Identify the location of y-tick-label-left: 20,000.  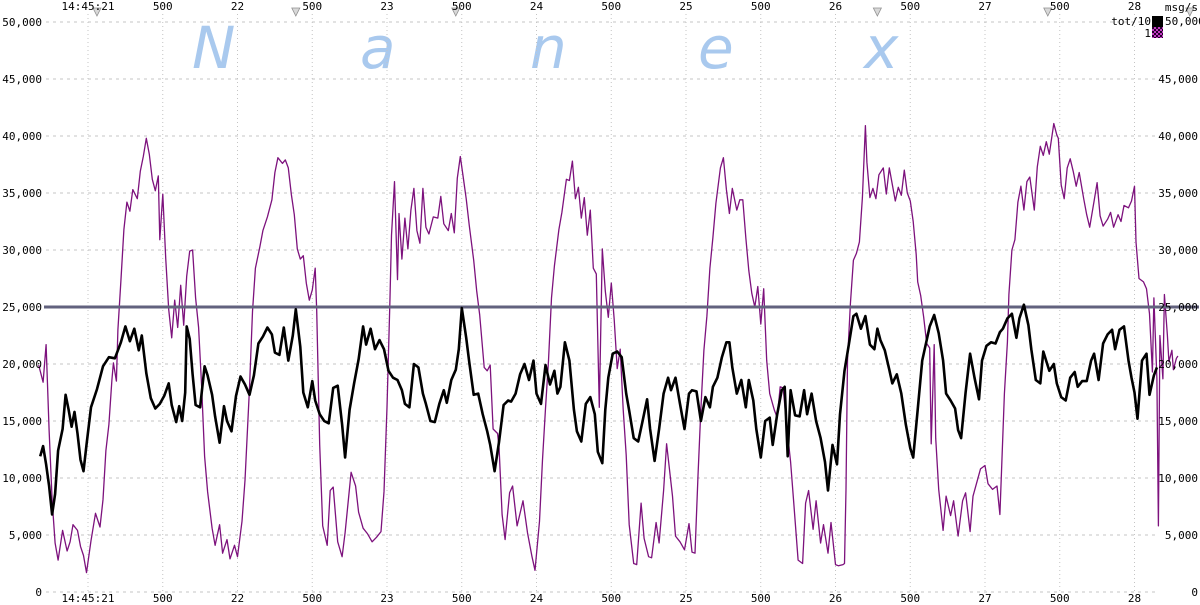
(22, 364).